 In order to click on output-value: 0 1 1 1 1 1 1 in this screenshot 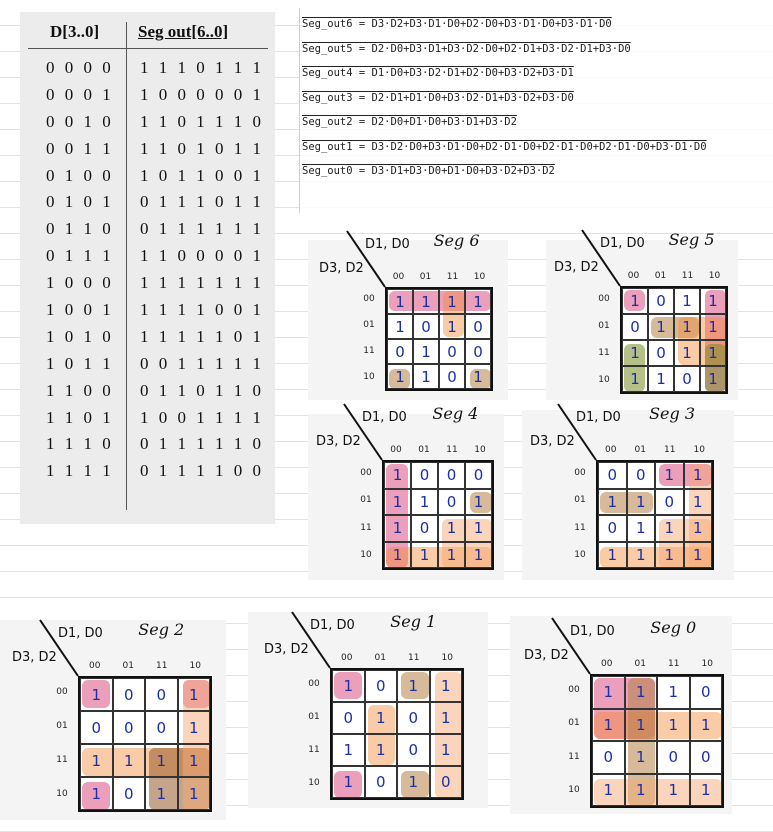, I will do `click(202, 229)`.